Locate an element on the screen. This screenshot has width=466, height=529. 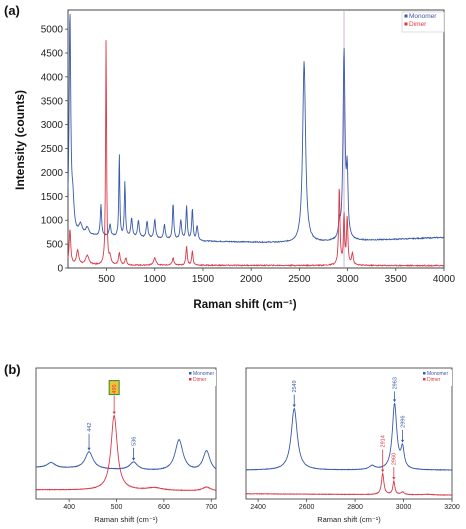
annotation-label-2963: 2963 is located at coordinates (395, 383).